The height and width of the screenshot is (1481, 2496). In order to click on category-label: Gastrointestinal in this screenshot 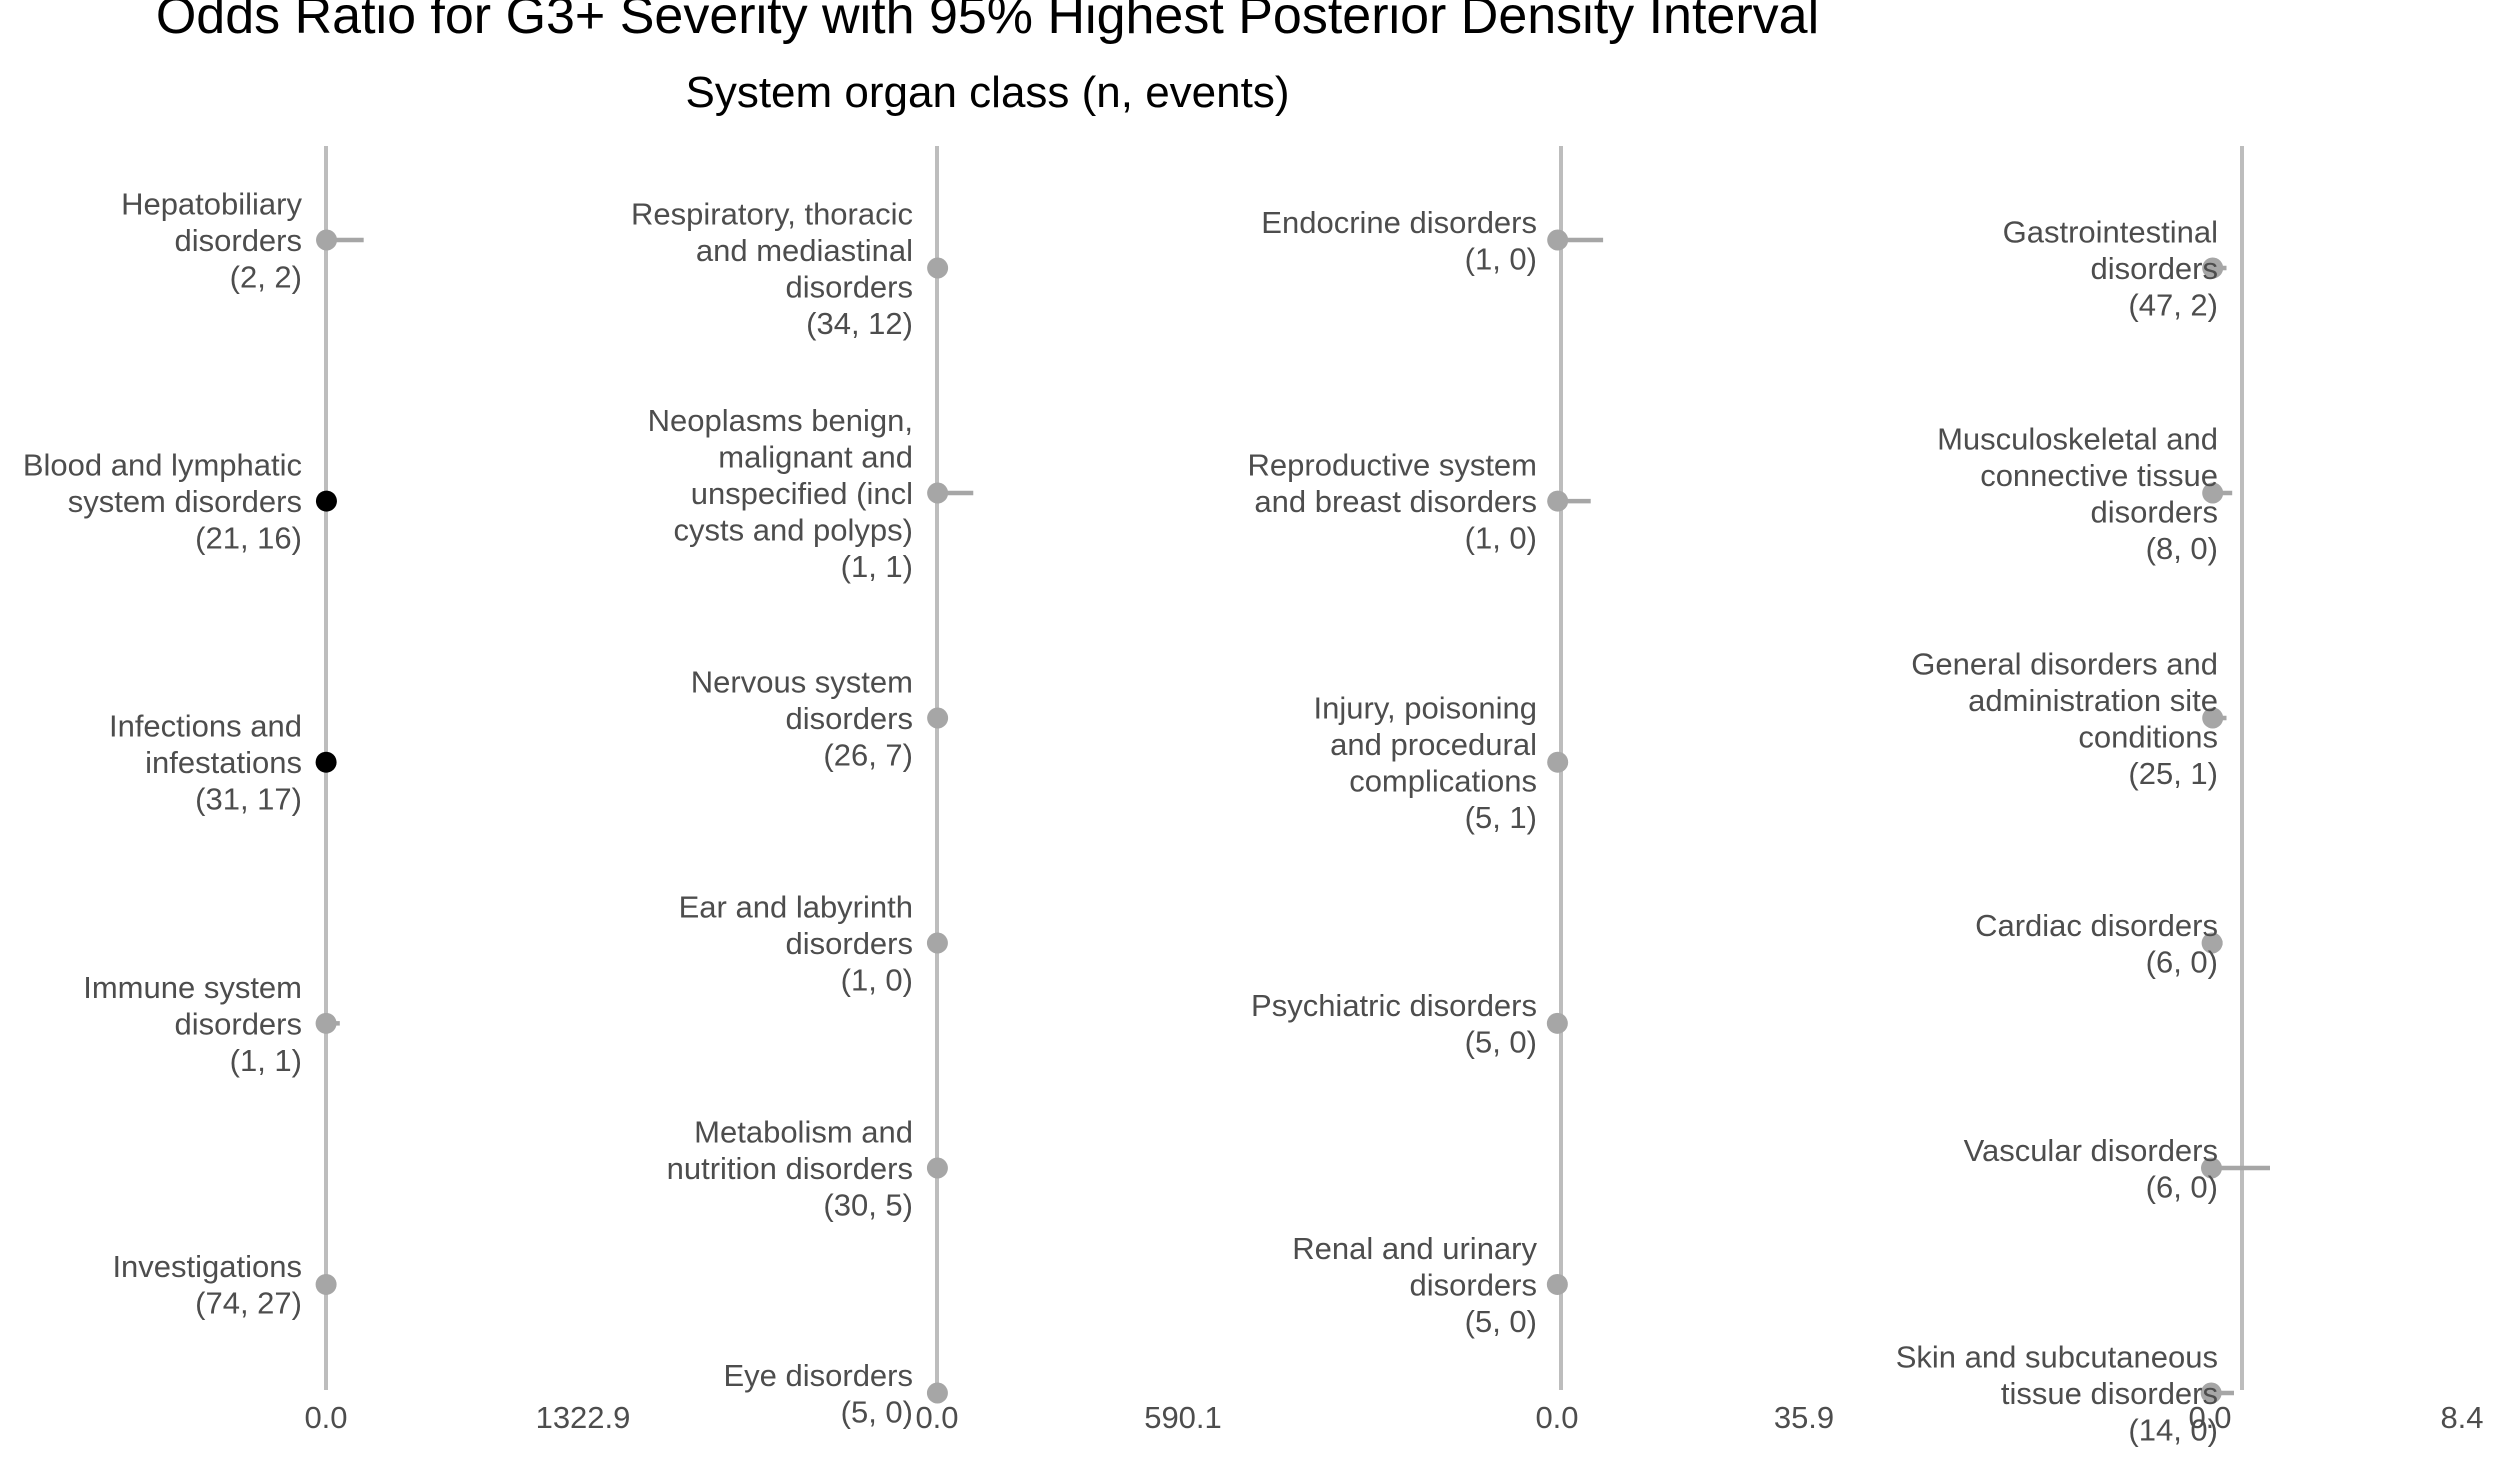, I will do `click(2110, 232)`.